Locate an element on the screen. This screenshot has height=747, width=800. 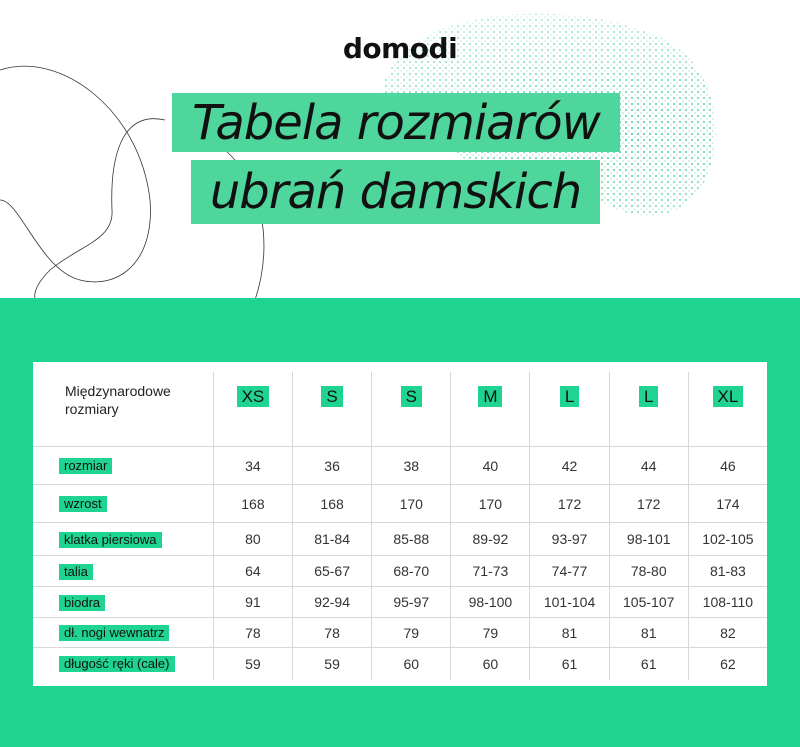
row-label: wzrost is located at coordinates (83, 504).